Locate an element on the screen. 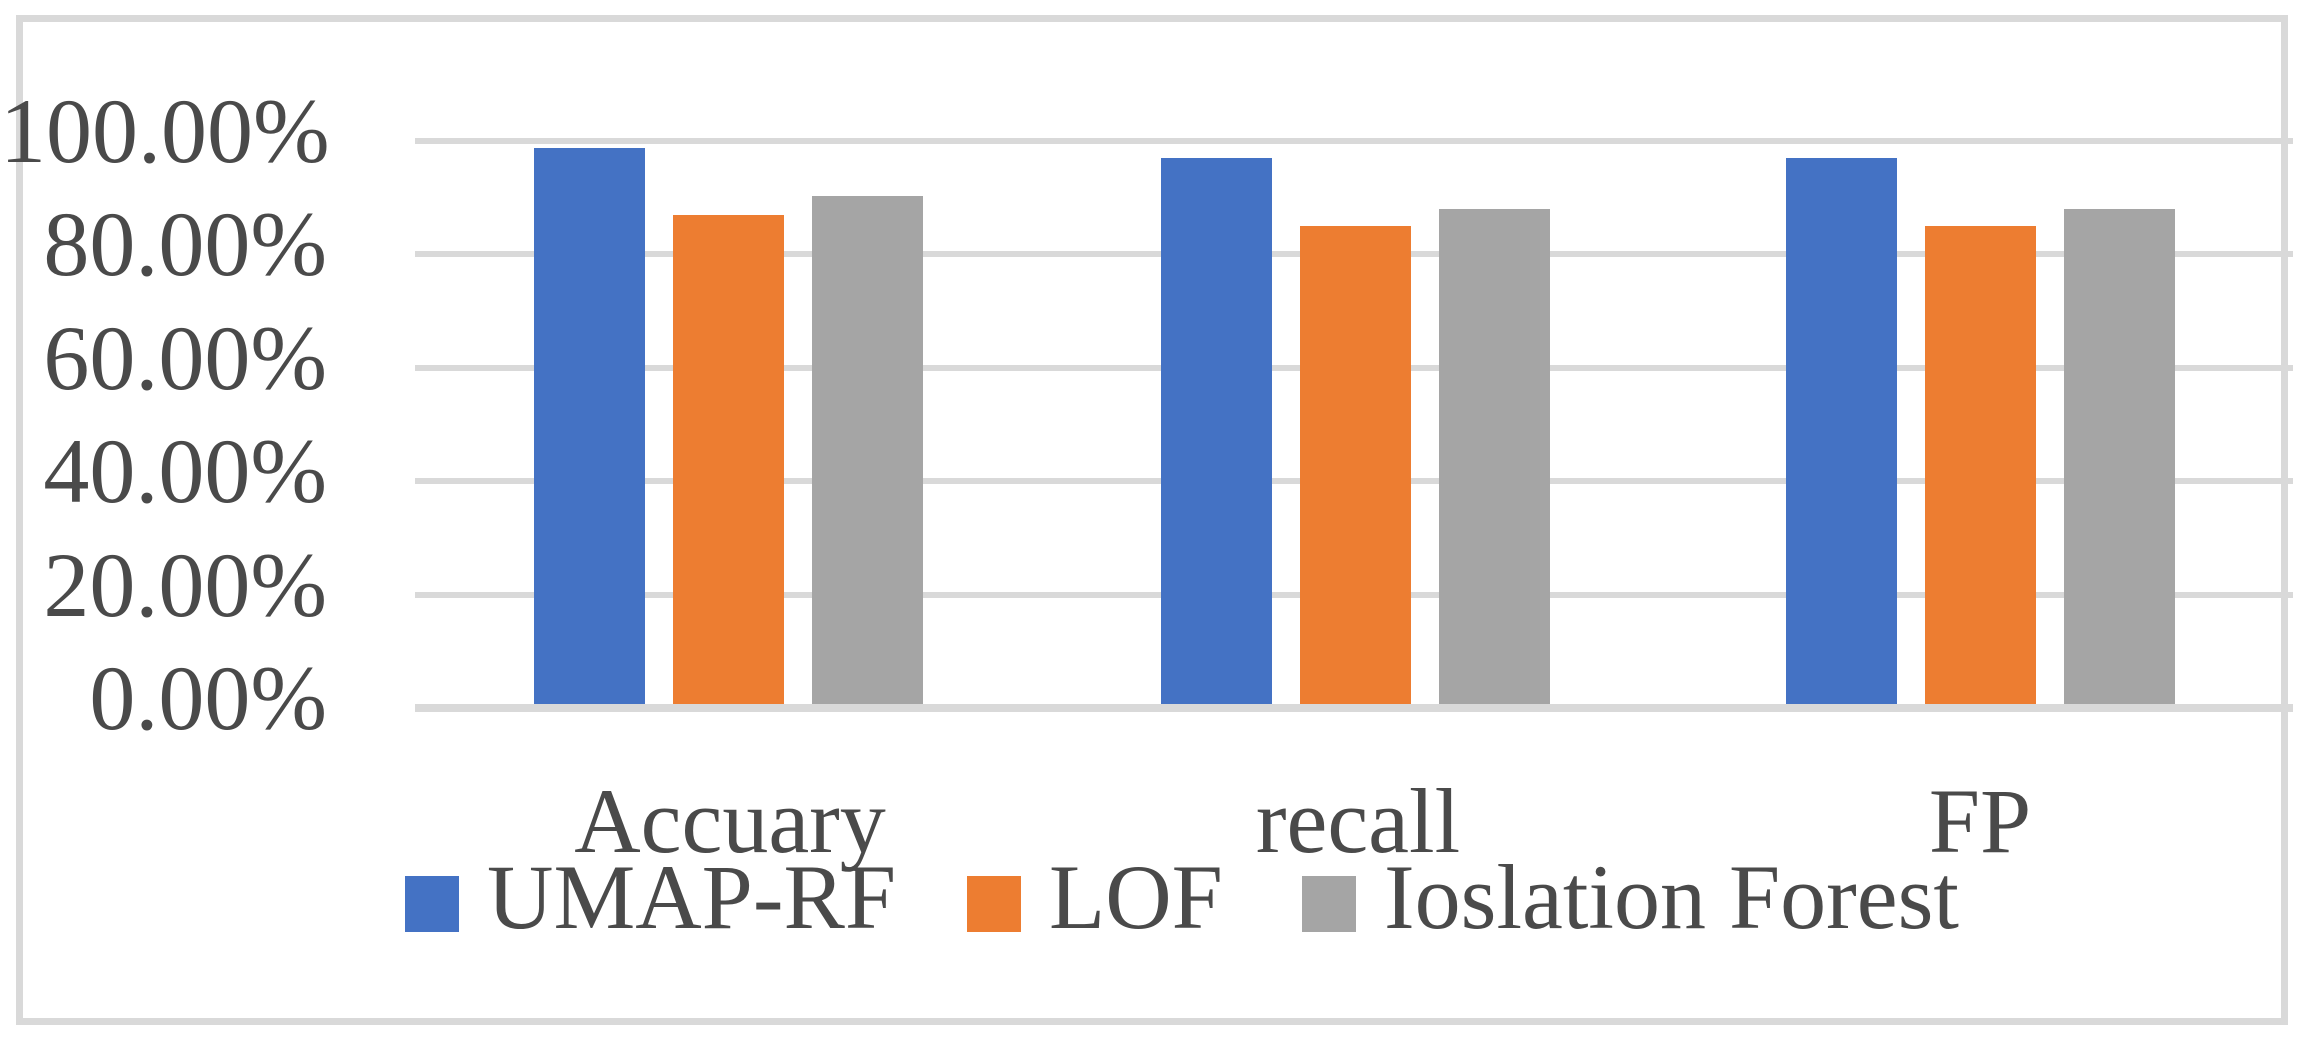  y-tick-label-0pct: 0.00% is located at coordinates (208, 698).